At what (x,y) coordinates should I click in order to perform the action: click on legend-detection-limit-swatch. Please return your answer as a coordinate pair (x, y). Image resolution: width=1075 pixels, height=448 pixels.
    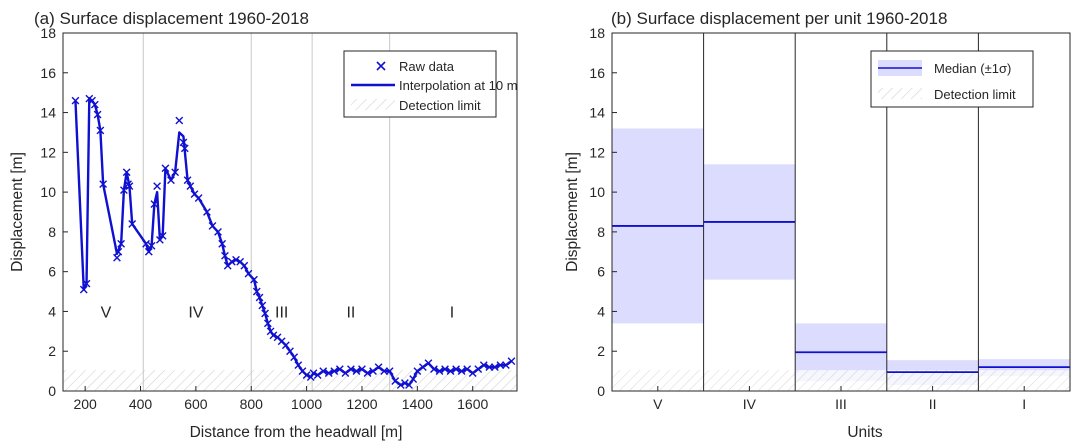
    Looking at the image, I should click on (373, 104).